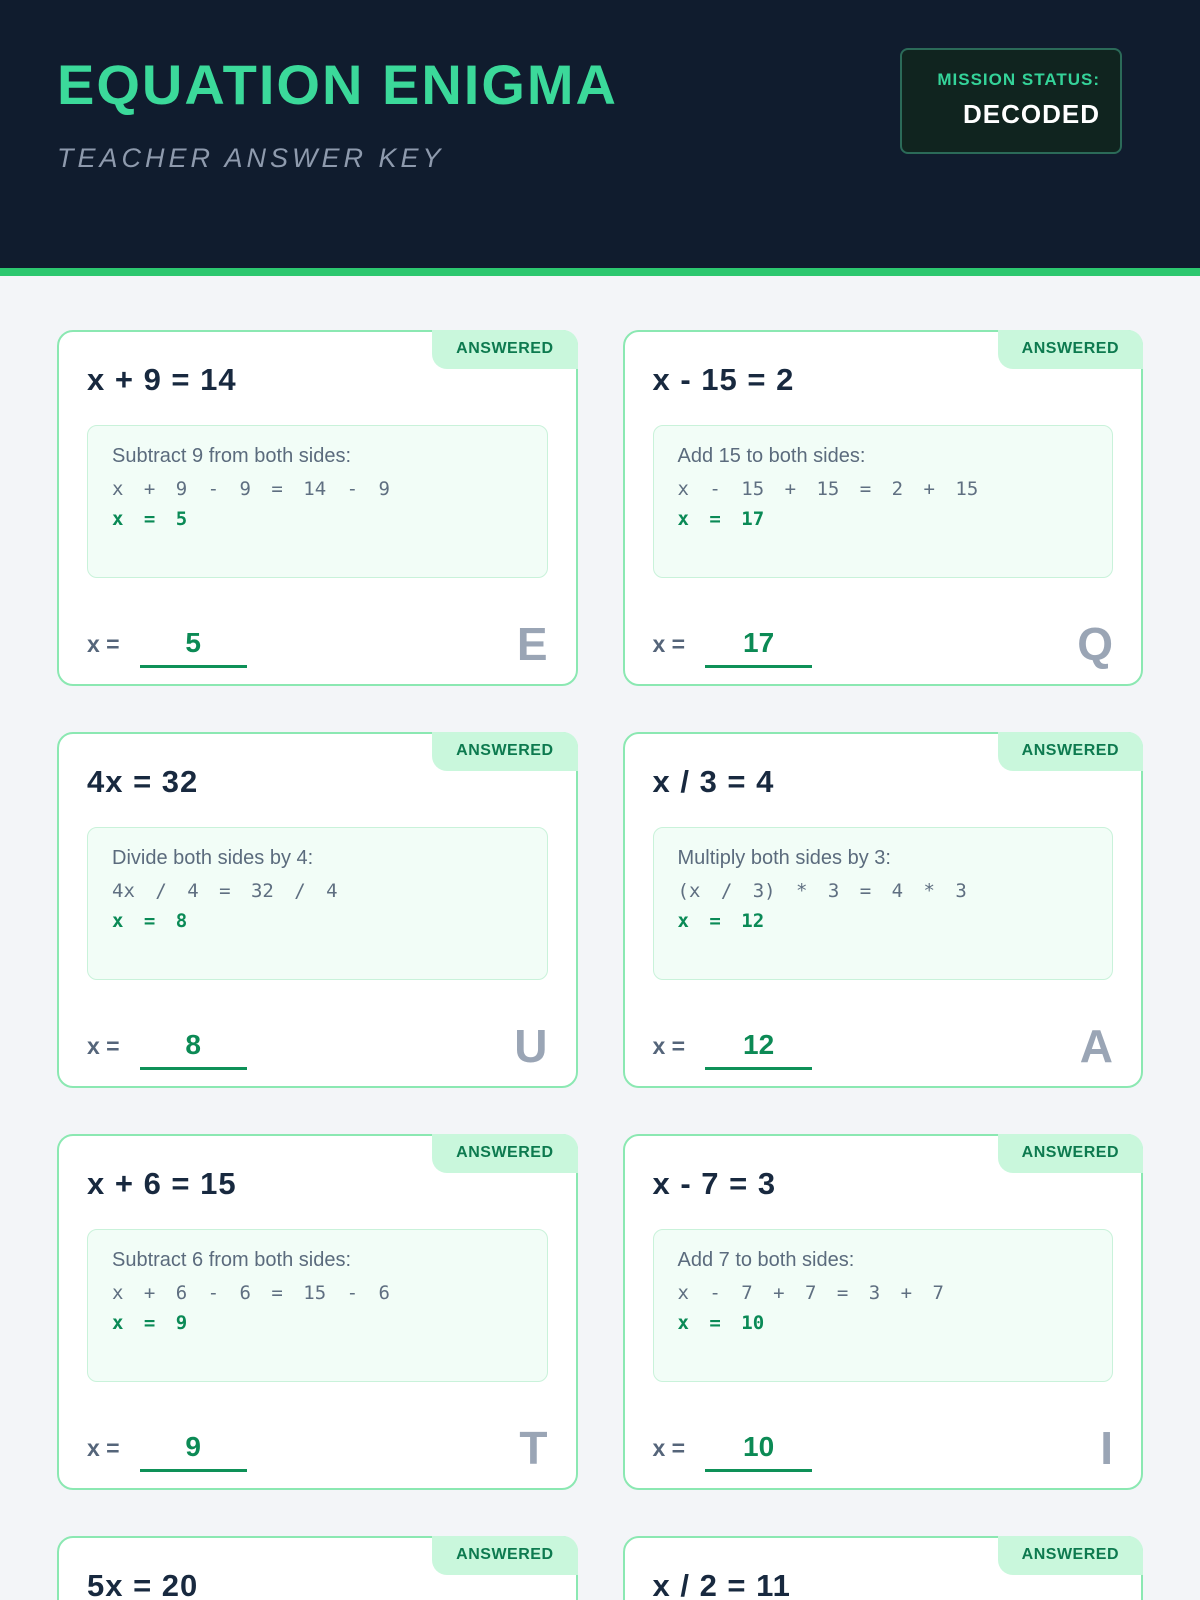 This screenshot has width=1200, height=1600. Describe the element at coordinates (317, 1568) in the screenshot. I see `equation-card: ANSWERED 5x = 20` at that location.